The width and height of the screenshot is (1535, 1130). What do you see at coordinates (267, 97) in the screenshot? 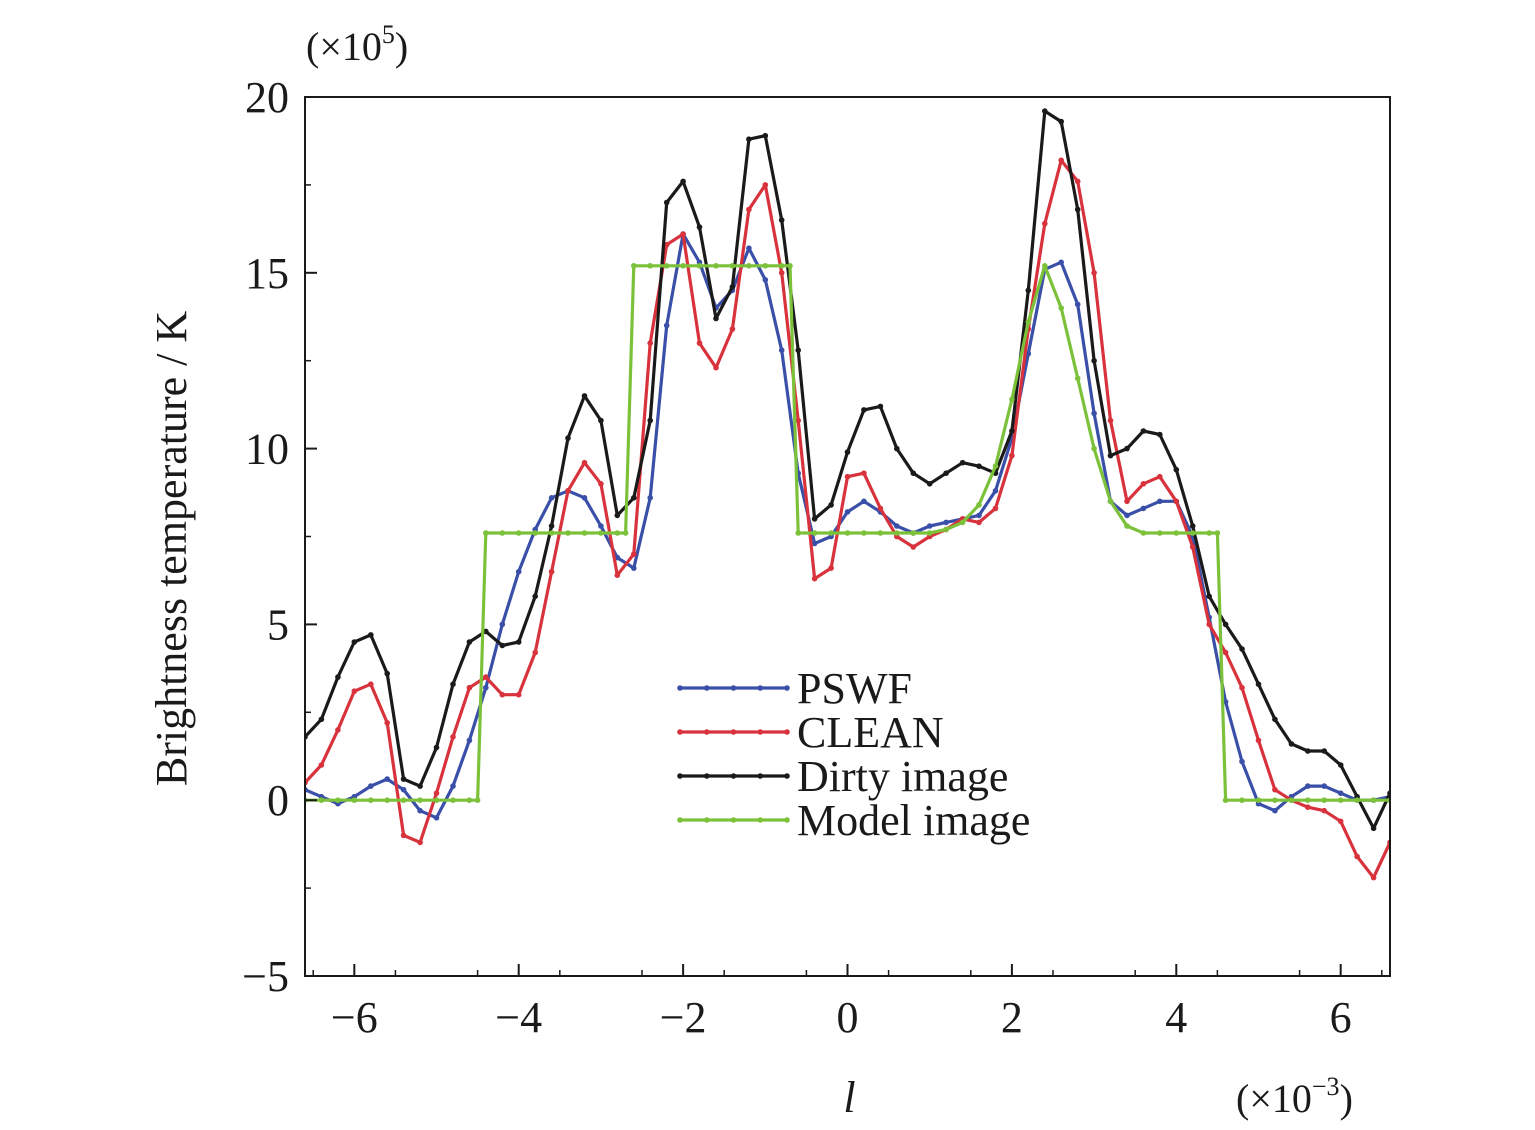
I see `y-tick-label: 20` at bounding box center [267, 97].